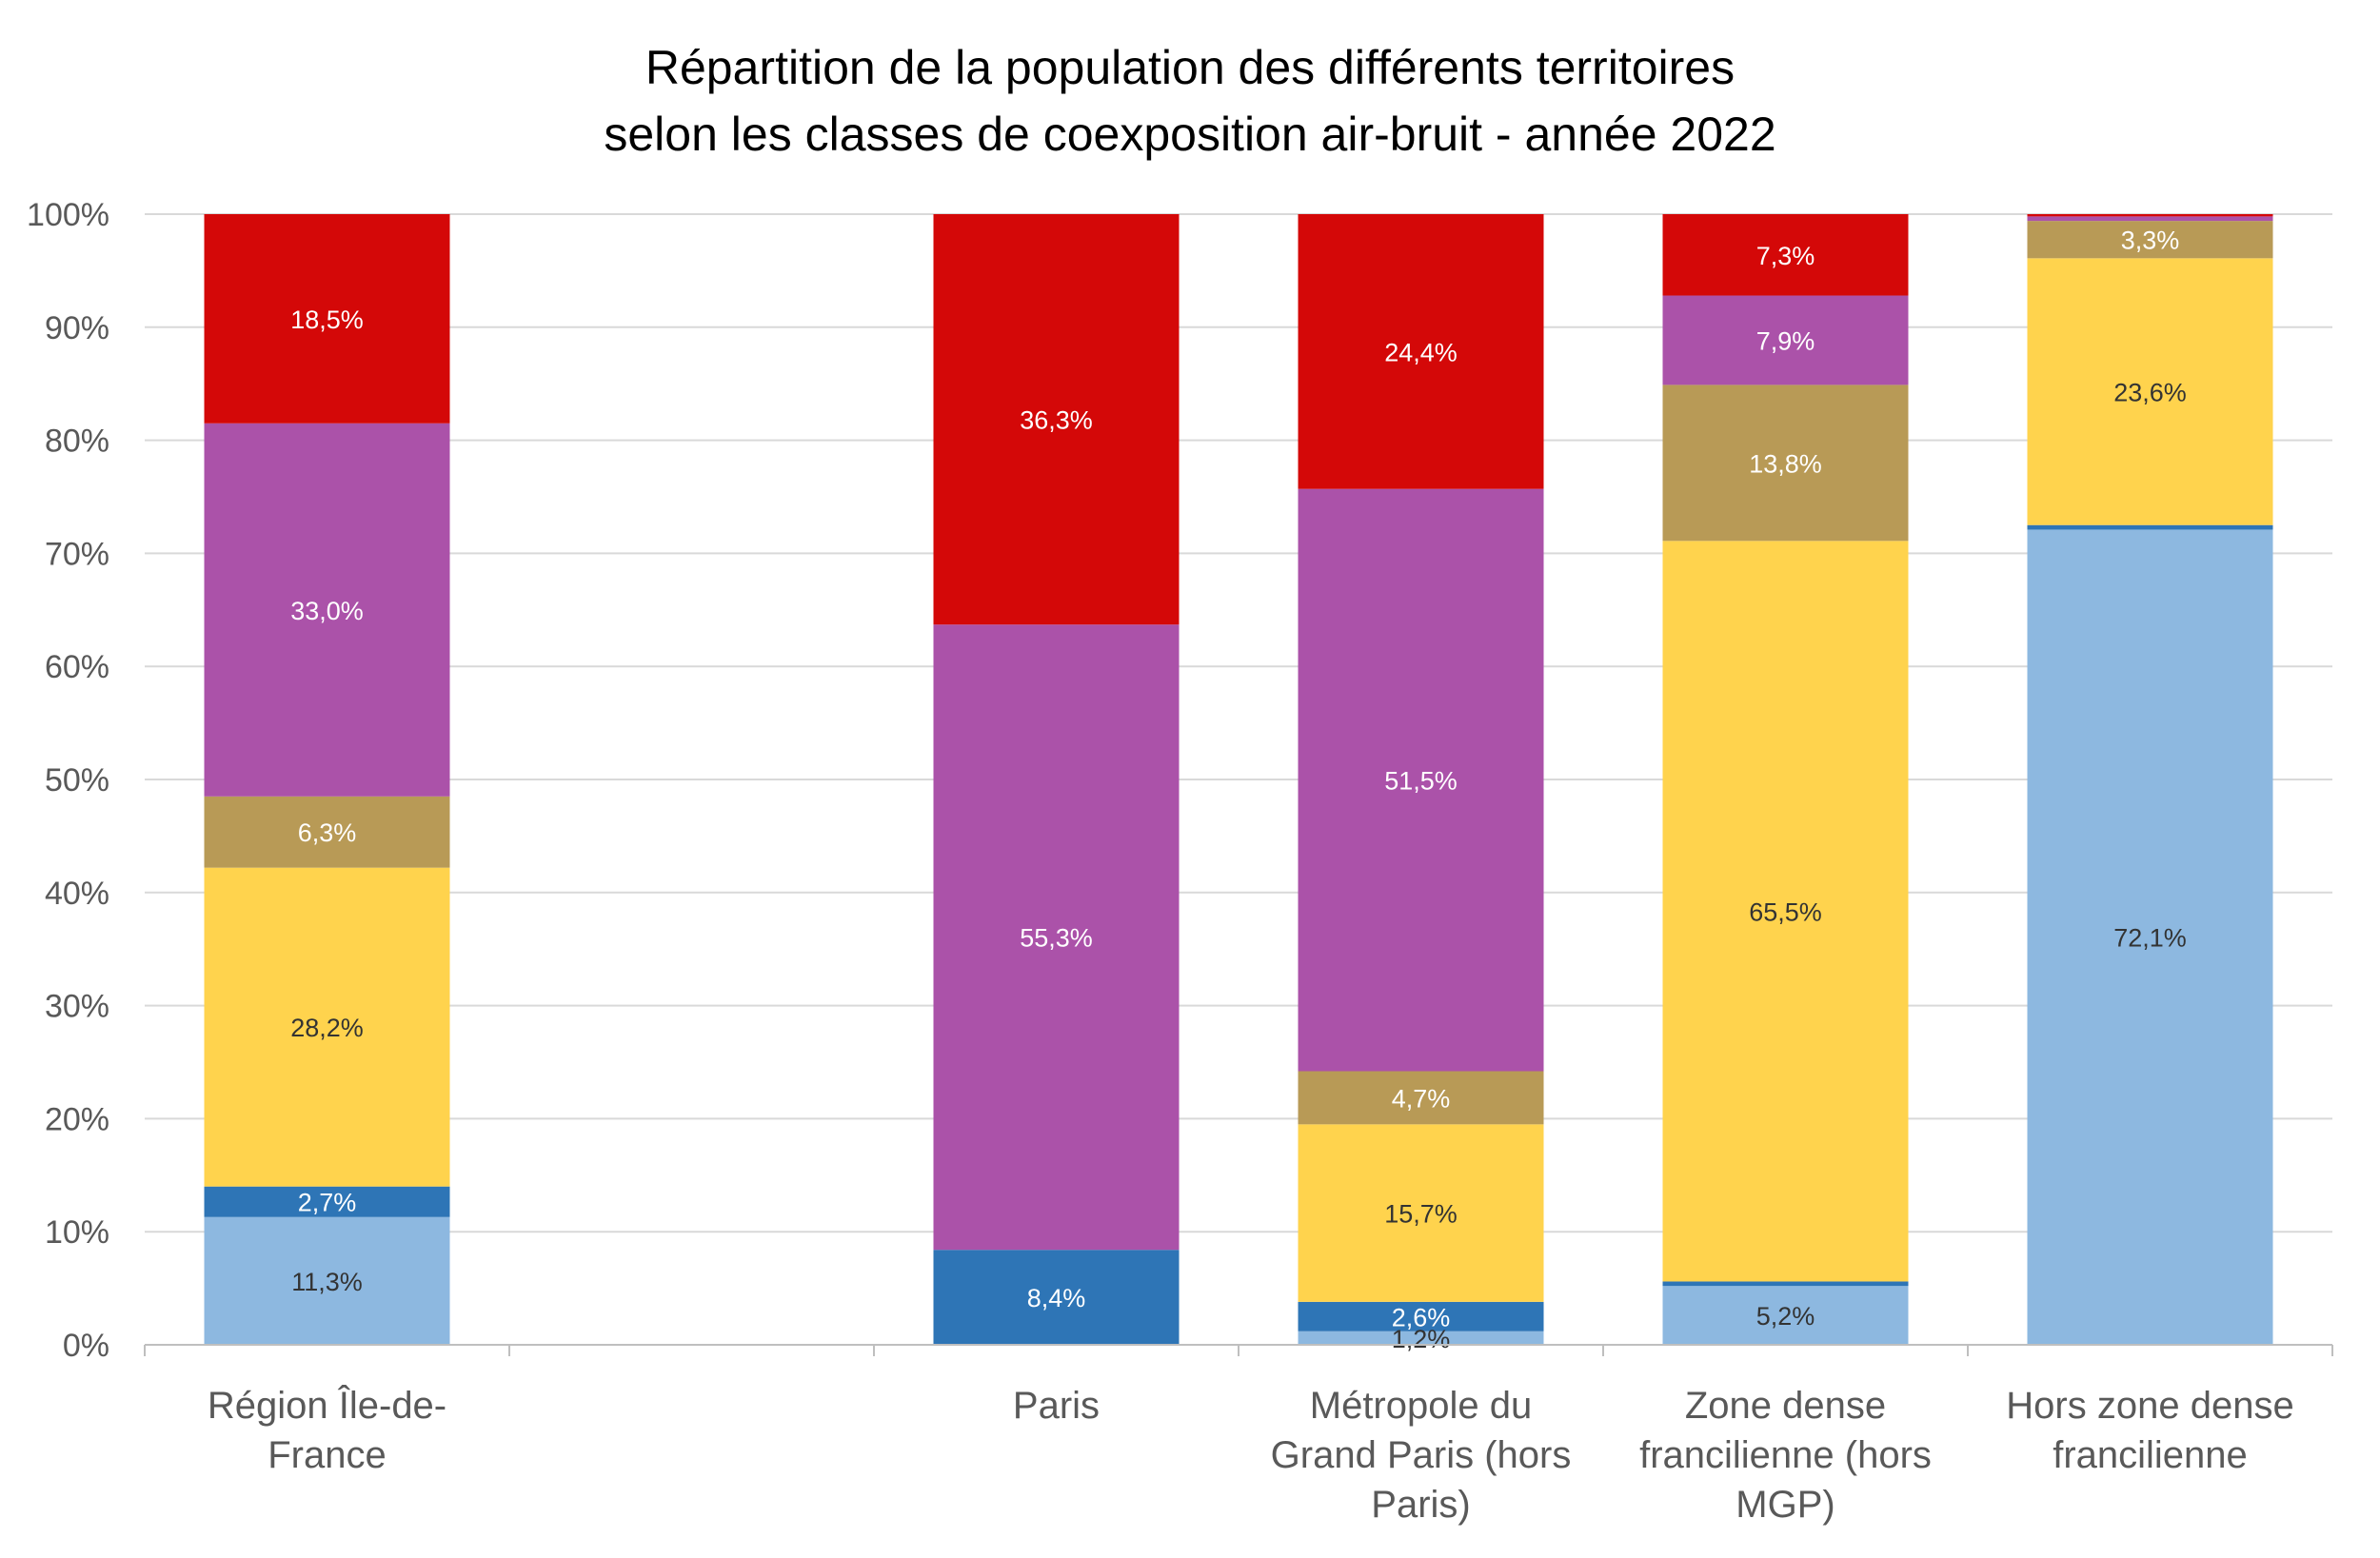  Describe the element at coordinates (1056, 1406) in the screenshot. I see `x-tick-label: Paris` at that location.